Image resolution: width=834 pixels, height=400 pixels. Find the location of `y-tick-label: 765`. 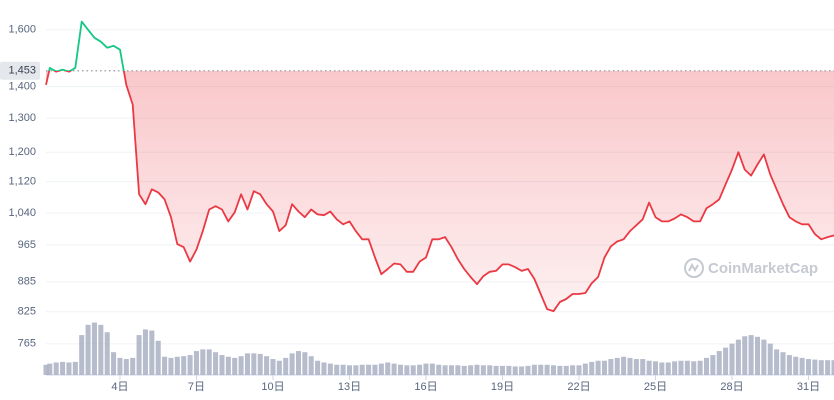

y-tick-label: 765 is located at coordinates (27, 344).